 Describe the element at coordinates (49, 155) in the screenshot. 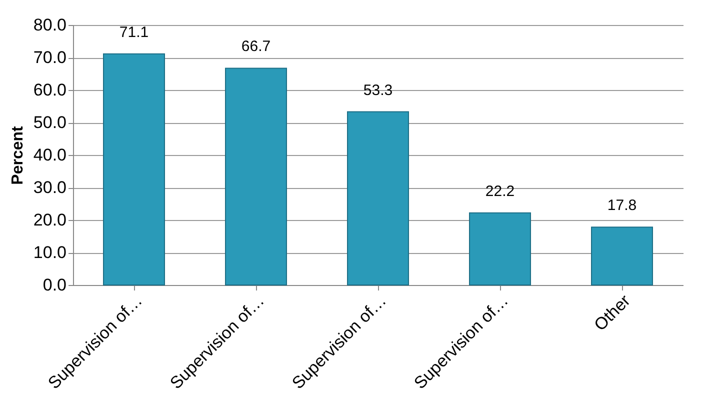

I see `y-tick-label: 40.0` at that location.